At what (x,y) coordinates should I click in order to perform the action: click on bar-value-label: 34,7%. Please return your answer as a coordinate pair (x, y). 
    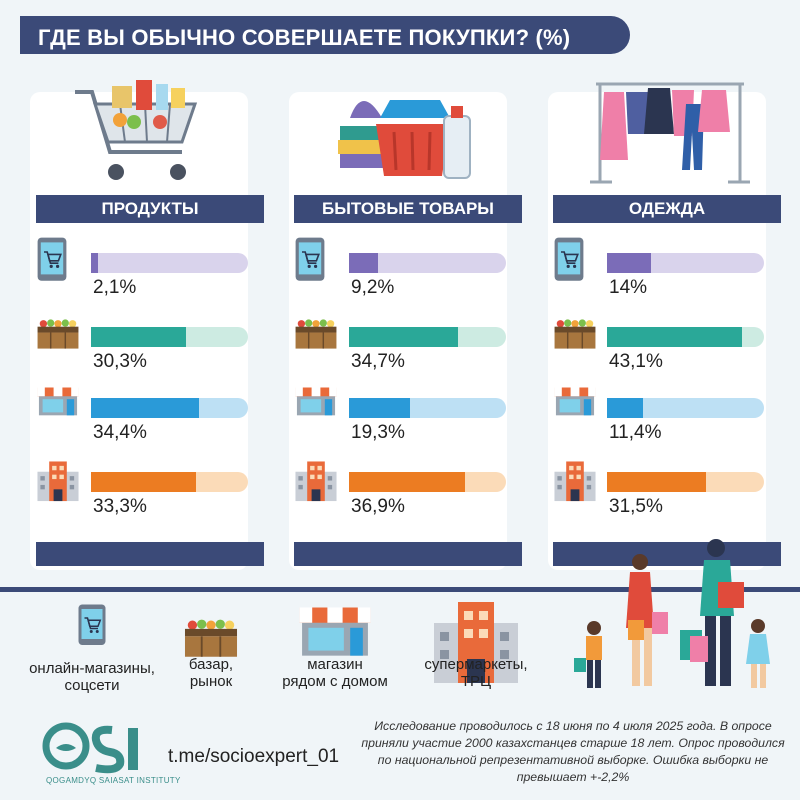
    Looking at the image, I should click on (378, 361).